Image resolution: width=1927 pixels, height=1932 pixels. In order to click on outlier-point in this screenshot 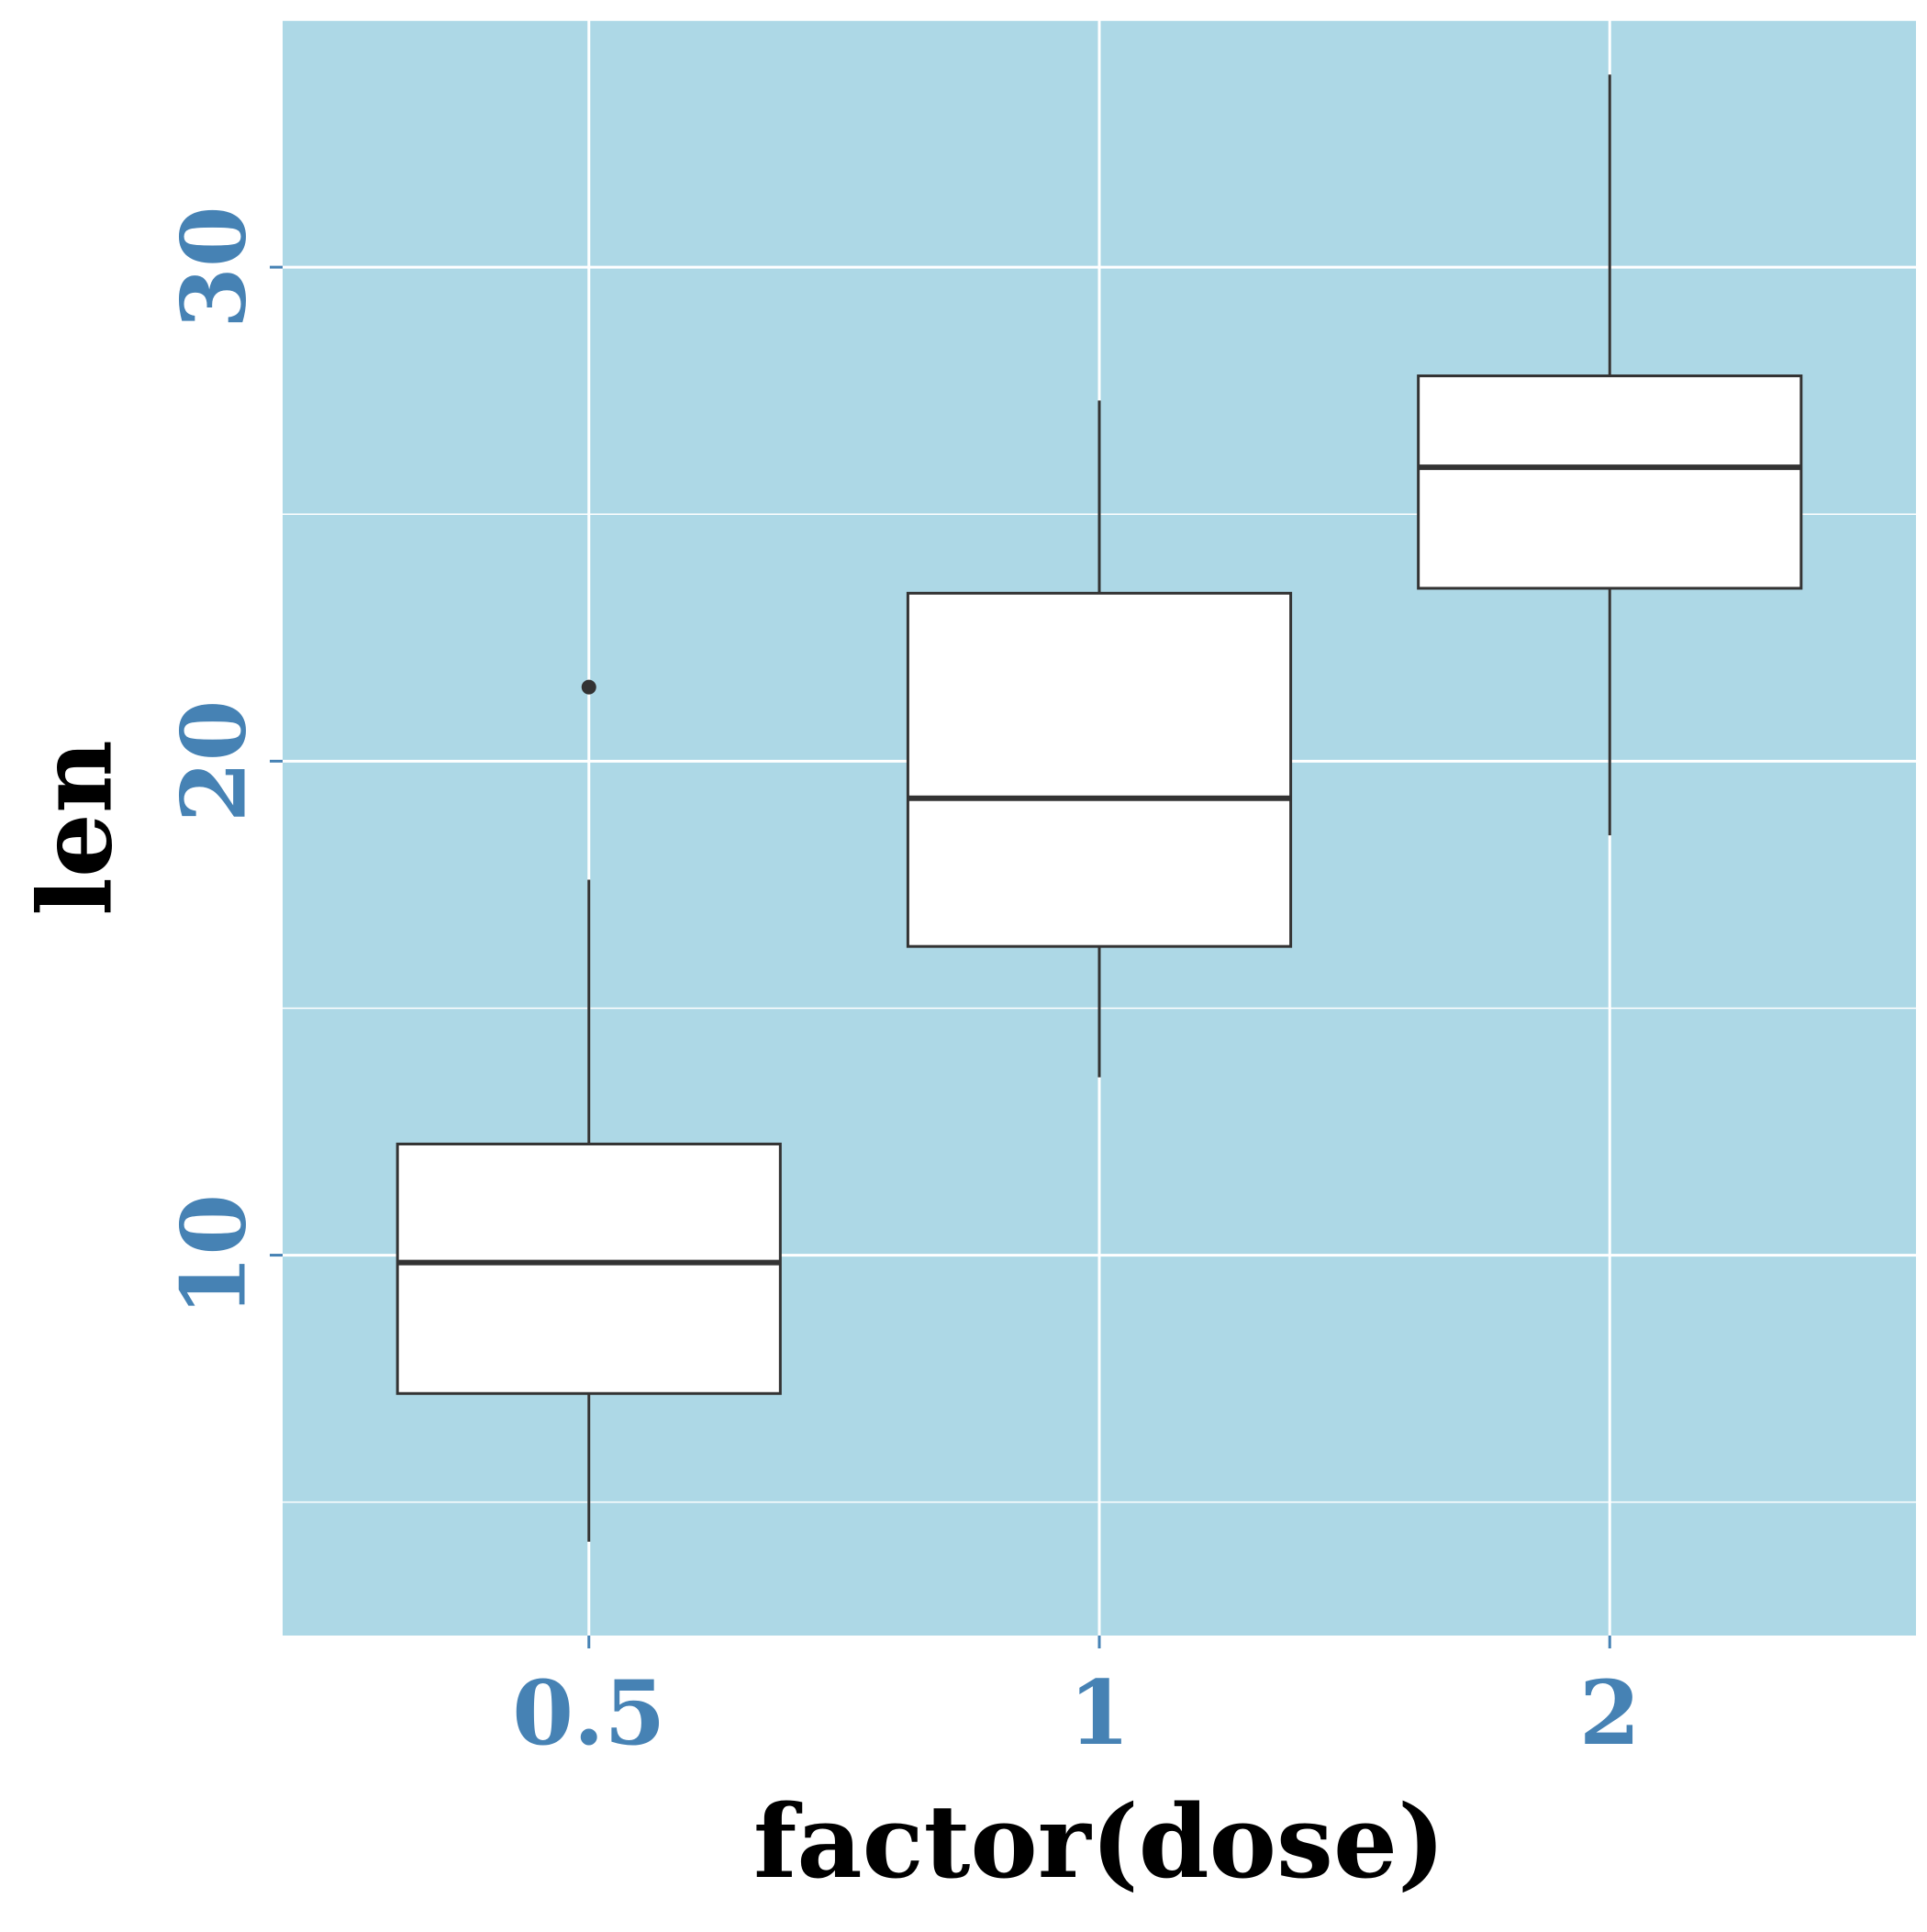, I will do `click(588, 687)`.